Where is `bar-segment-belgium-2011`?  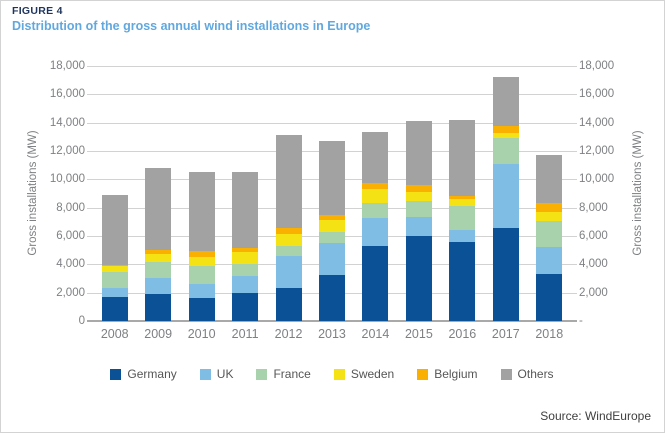 bar-segment-belgium-2011 is located at coordinates (245, 250).